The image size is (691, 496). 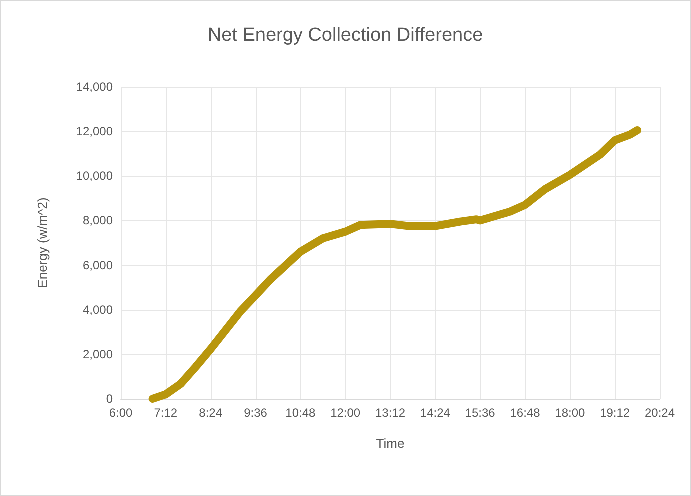 I want to click on y-axis-title: Energy (w/m^2), so click(x=42, y=243).